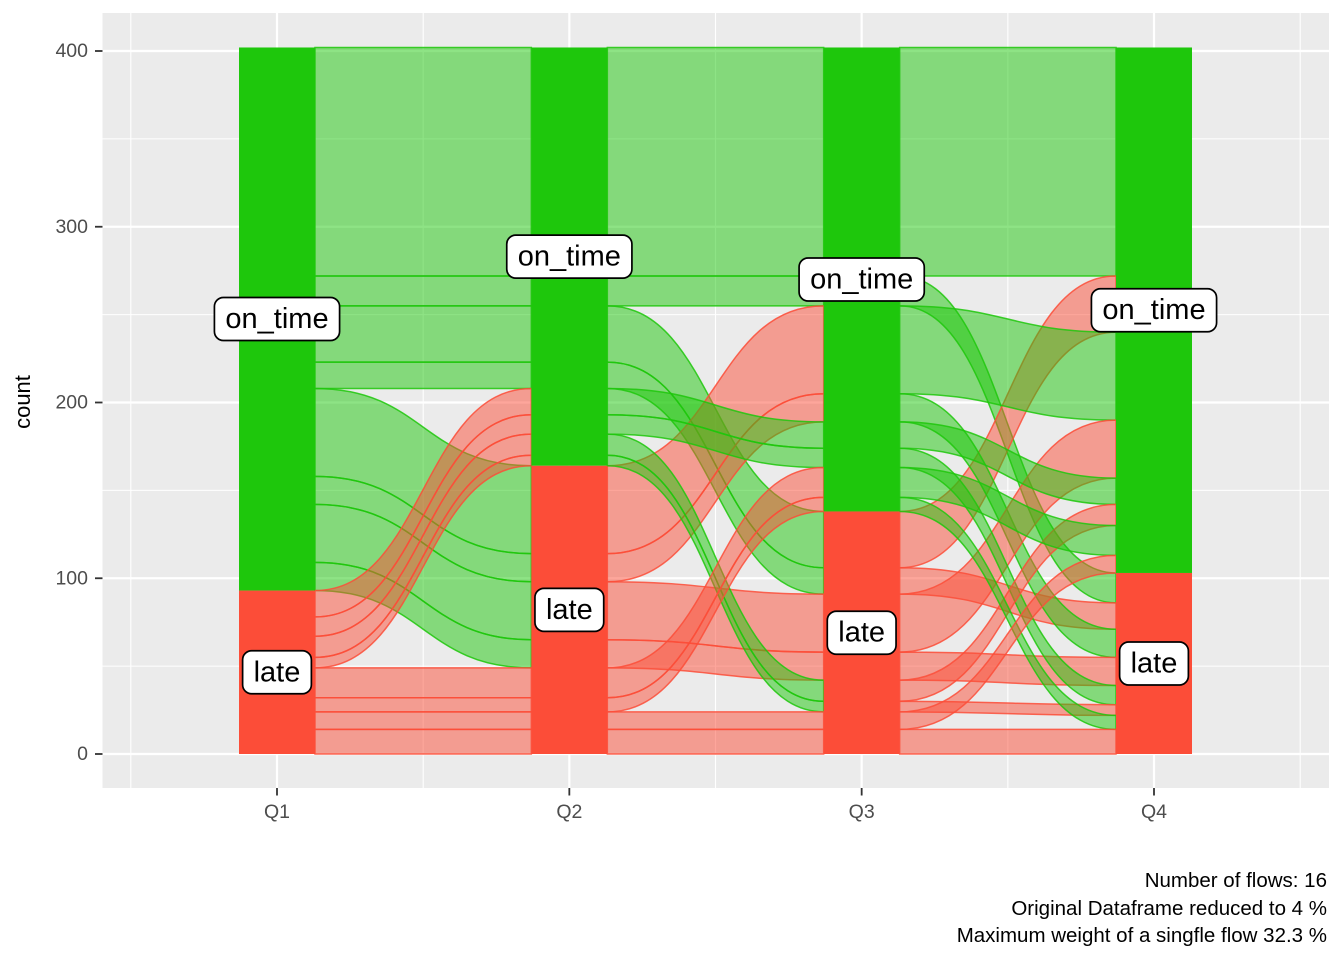  What do you see at coordinates (71, 51) in the screenshot?
I see `y-tick-label: 400` at bounding box center [71, 51].